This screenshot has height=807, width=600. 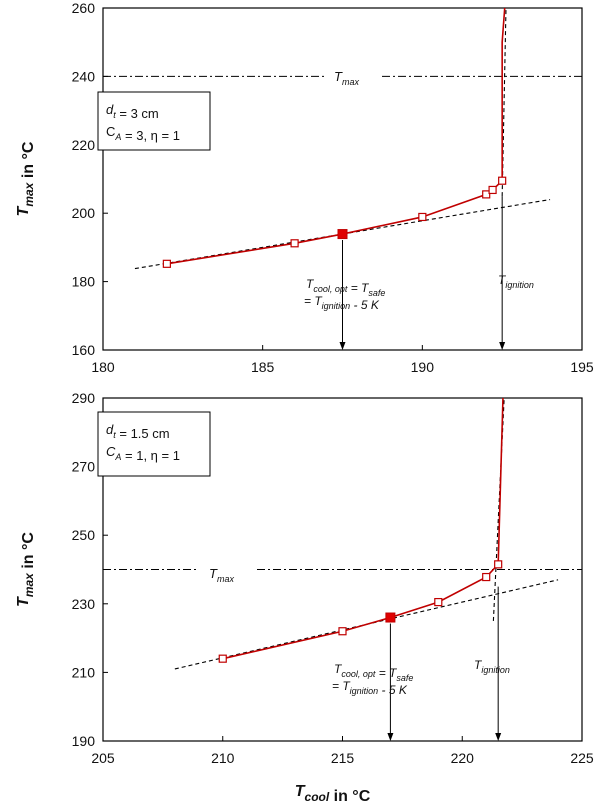 What do you see at coordinates (84, 282) in the screenshot?
I see `y-tick-label: 180` at bounding box center [84, 282].